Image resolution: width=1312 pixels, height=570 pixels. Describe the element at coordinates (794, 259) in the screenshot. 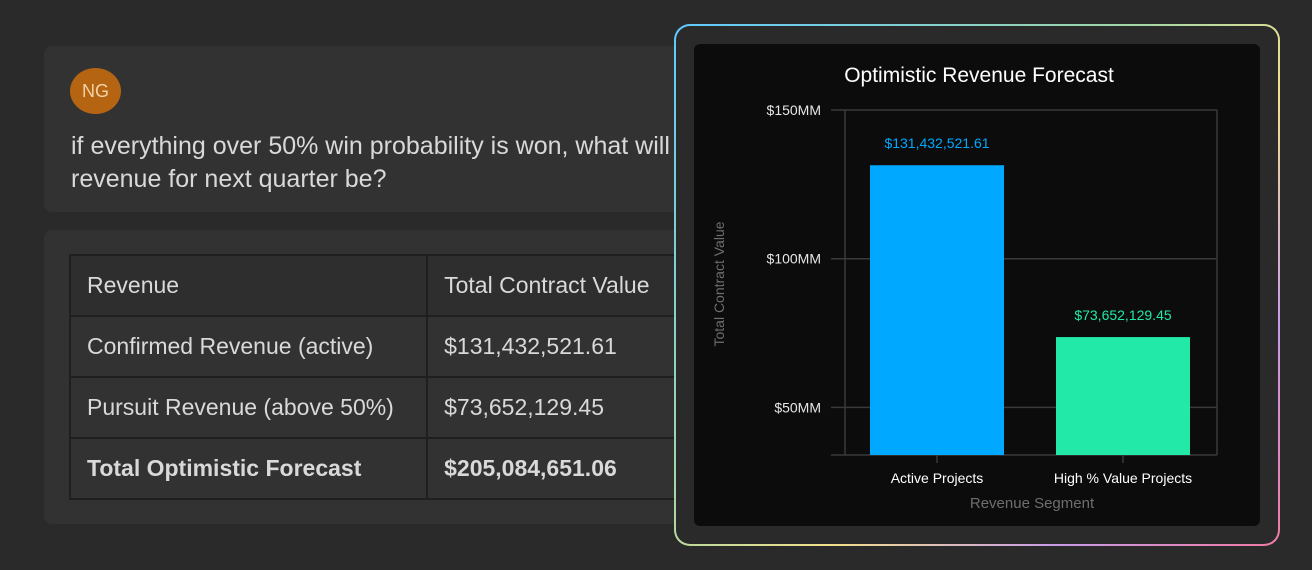

I see `y-tick-label: $100MM` at that location.